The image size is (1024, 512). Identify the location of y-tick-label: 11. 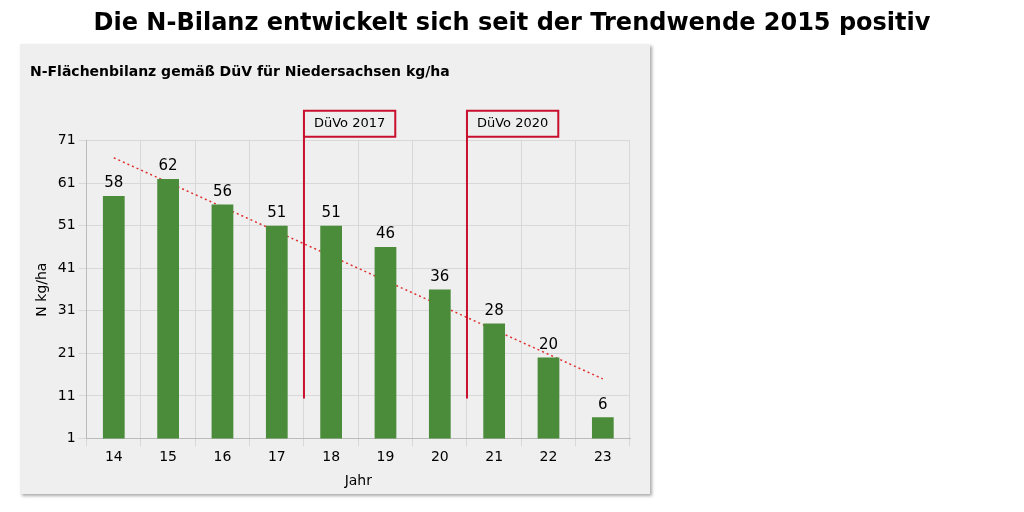
(66, 394).